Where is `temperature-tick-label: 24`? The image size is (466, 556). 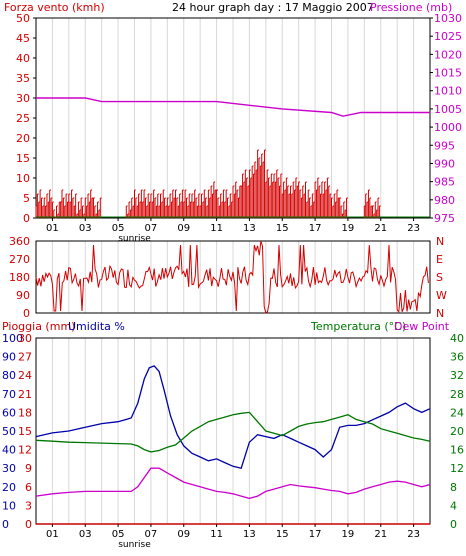
temperature-tick-label: 24 is located at coordinates (457, 412).